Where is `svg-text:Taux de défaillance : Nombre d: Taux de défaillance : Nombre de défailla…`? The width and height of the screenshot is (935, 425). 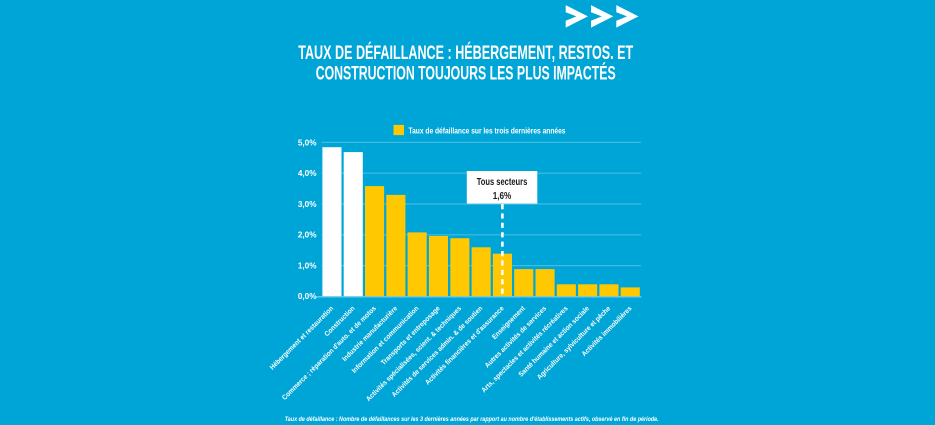 svg-text:Taux de défaillance : Nombre d: Taux de défaillance : Nombre de défailla… is located at coordinates (472, 419).